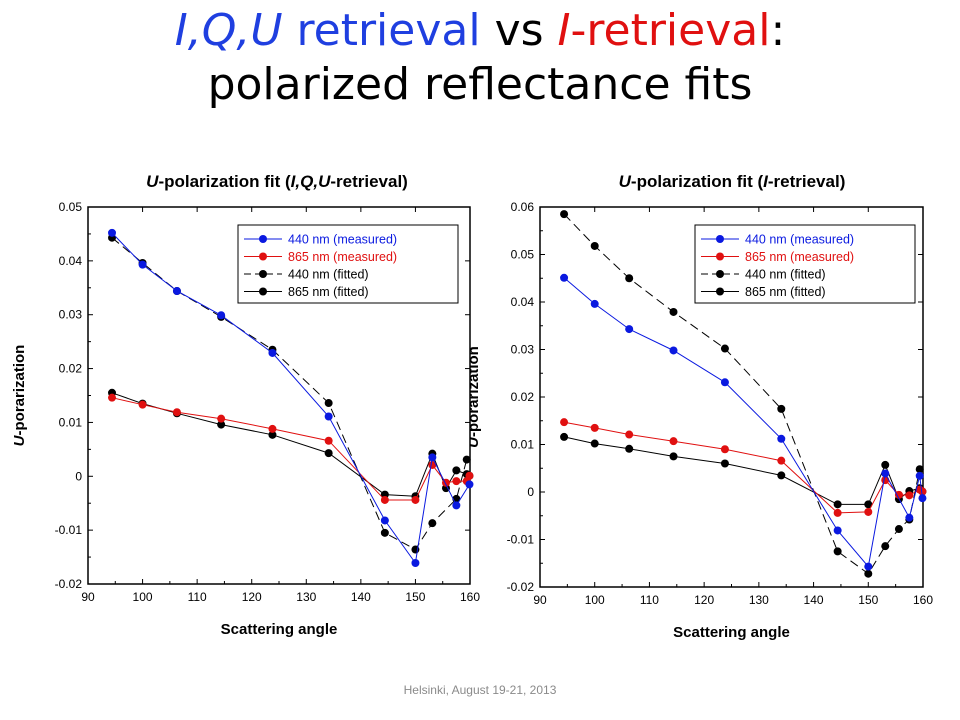 The width and height of the screenshot is (960, 720). Describe the element at coordinates (361, 597) in the screenshot. I see `x-tick-label: 140` at that location.